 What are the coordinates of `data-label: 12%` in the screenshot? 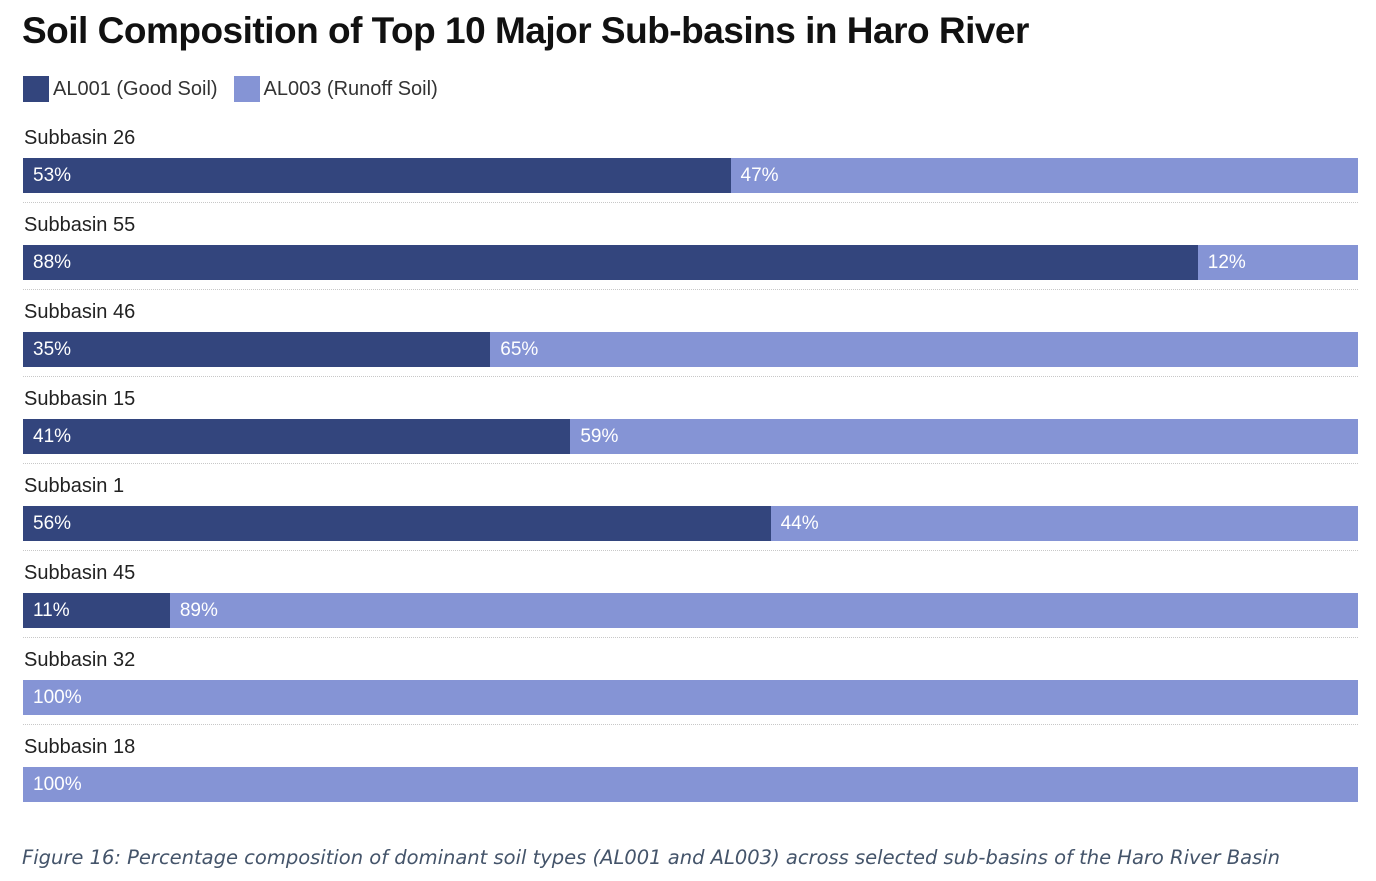 It's located at (1226, 262).